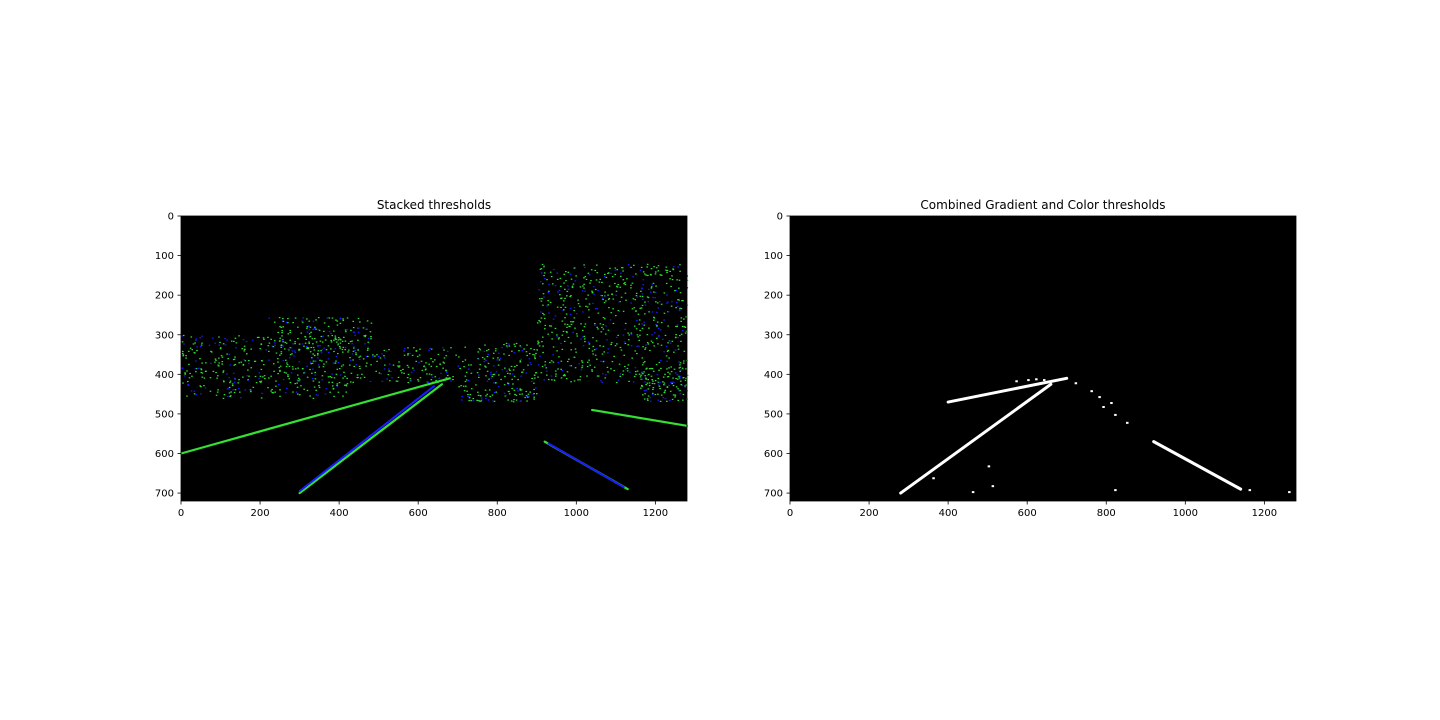  What do you see at coordinates (1042, 205) in the screenshot?
I see `chart-title: Combined Gradient and Color thresholds` at bounding box center [1042, 205].